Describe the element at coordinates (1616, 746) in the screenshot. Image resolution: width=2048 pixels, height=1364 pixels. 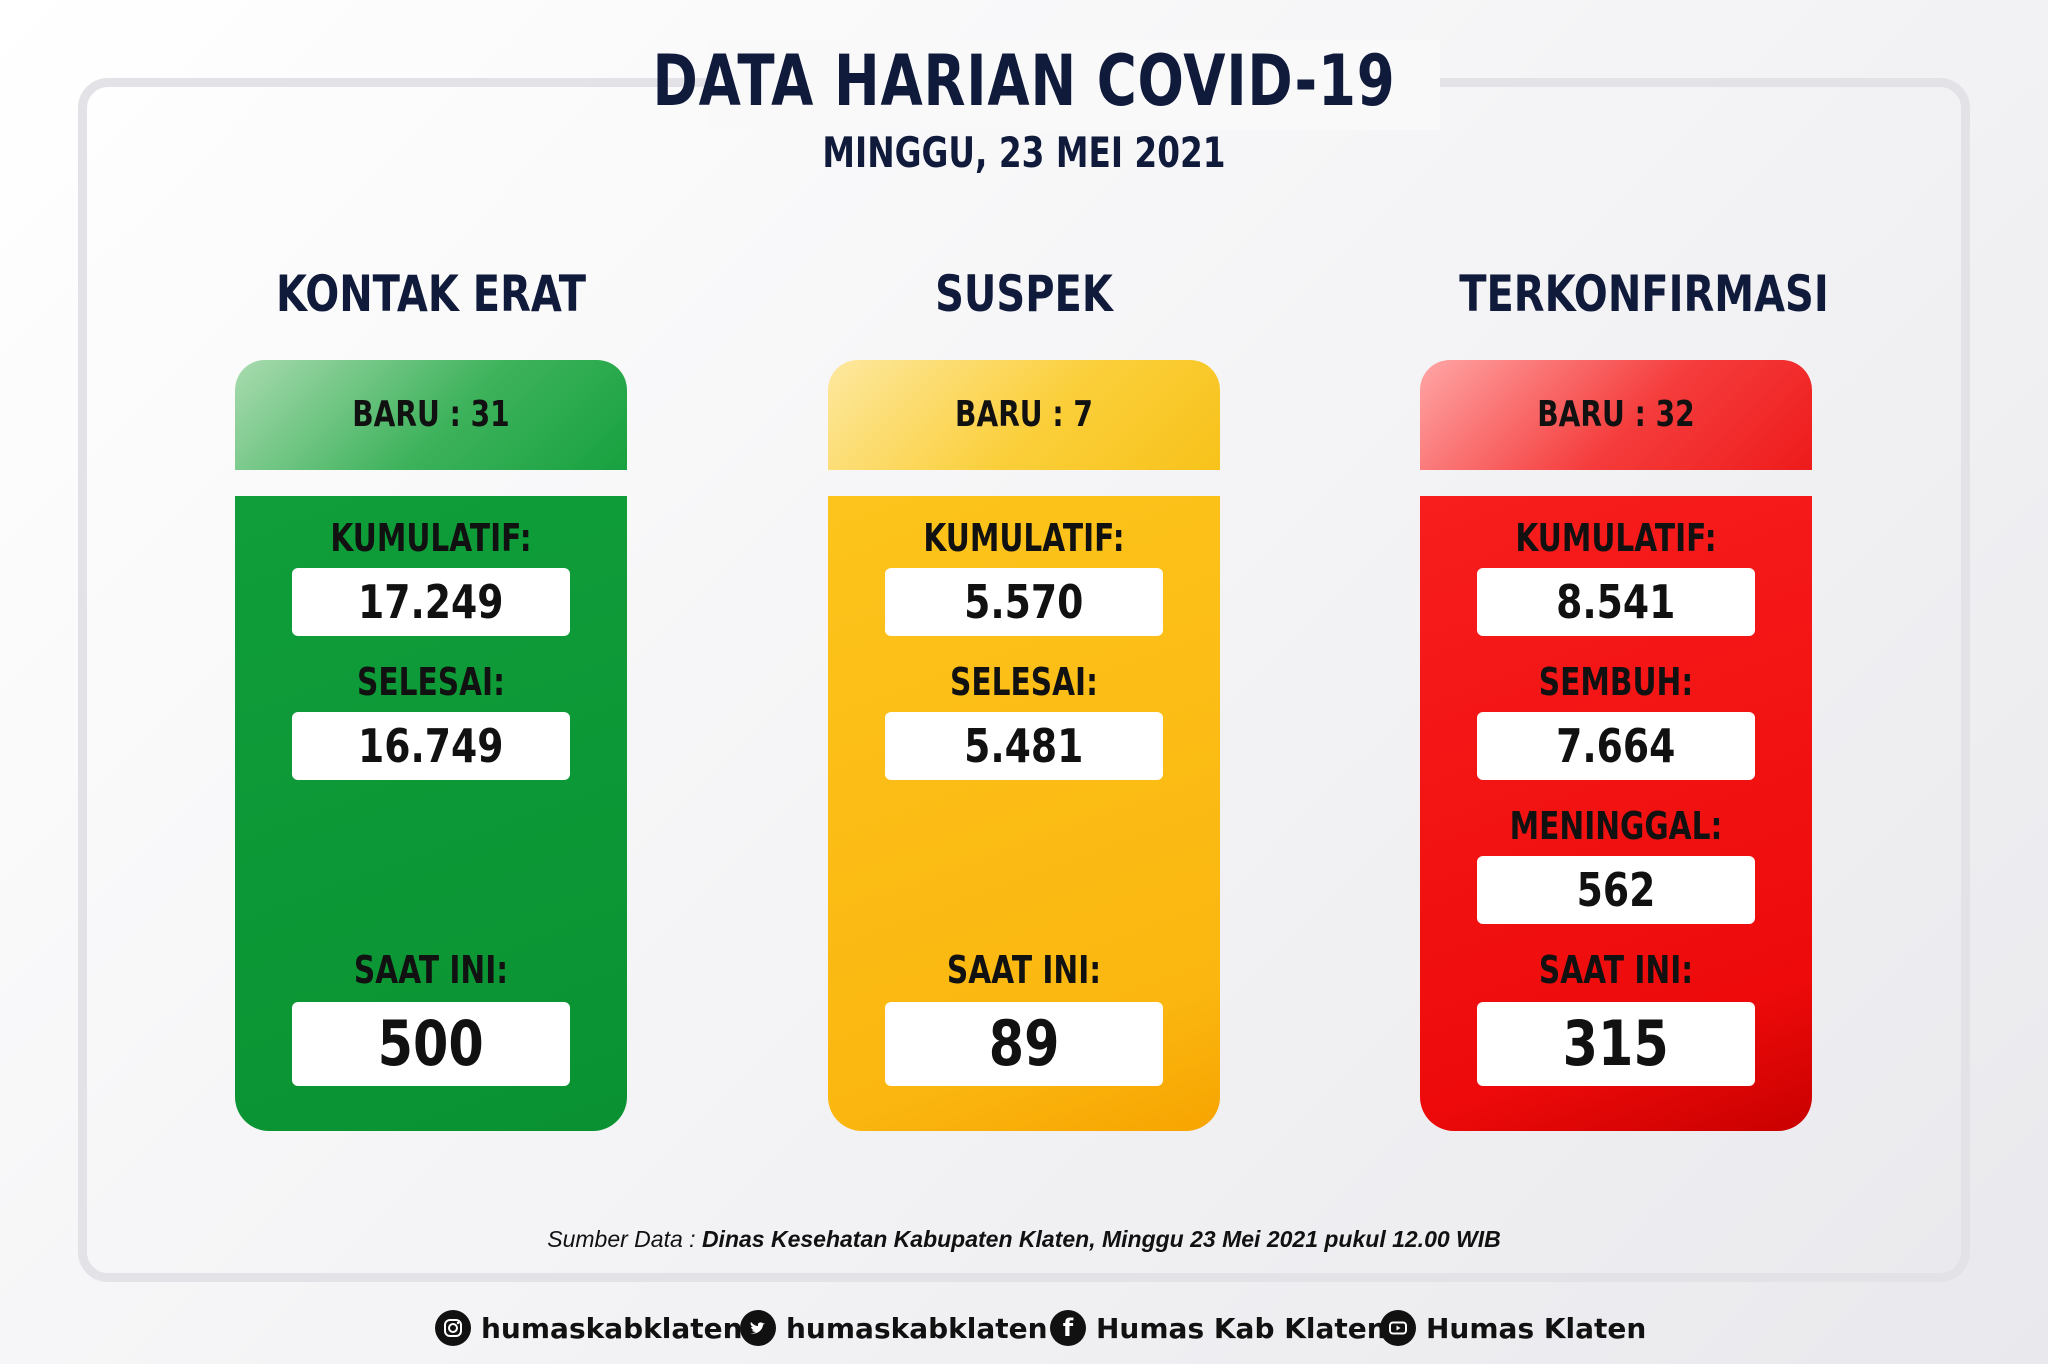
I see `stat-value: 7.664` at that location.